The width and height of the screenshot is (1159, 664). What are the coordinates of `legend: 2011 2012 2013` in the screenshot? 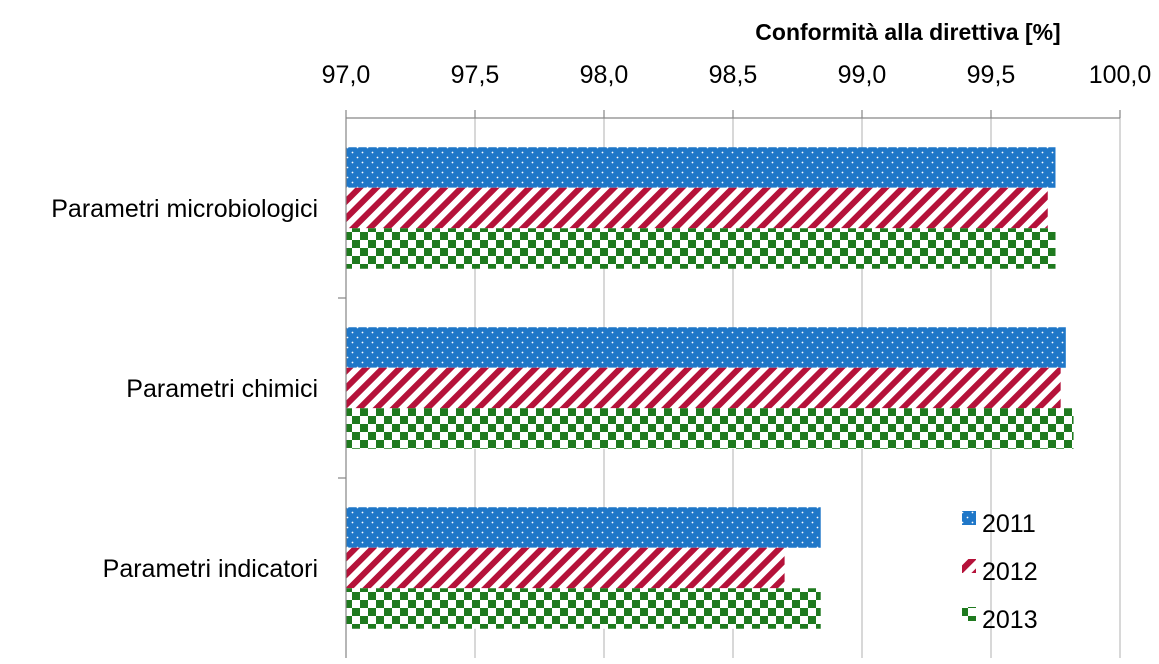 It's located at (1000, 572).